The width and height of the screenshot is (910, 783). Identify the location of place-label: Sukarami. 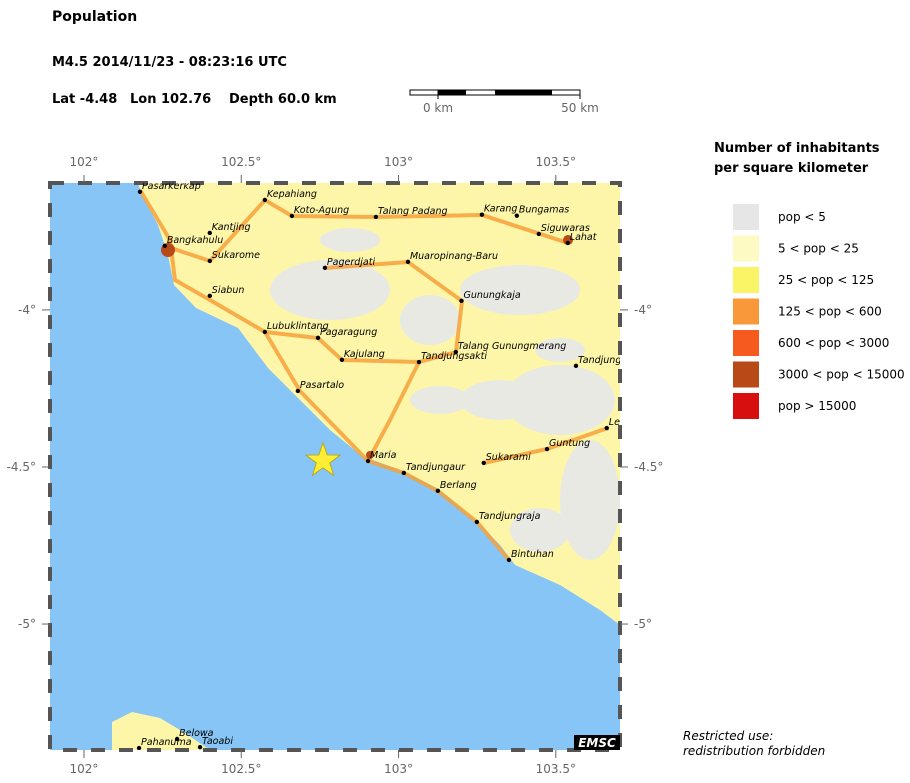
(508, 457).